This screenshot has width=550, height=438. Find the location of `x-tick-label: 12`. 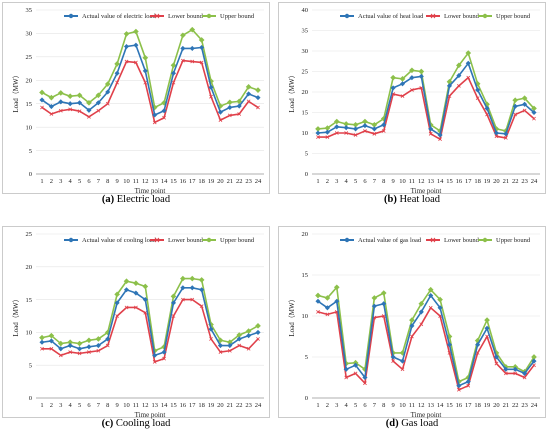

x-tick-label: 12 is located at coordinates (421, 405).